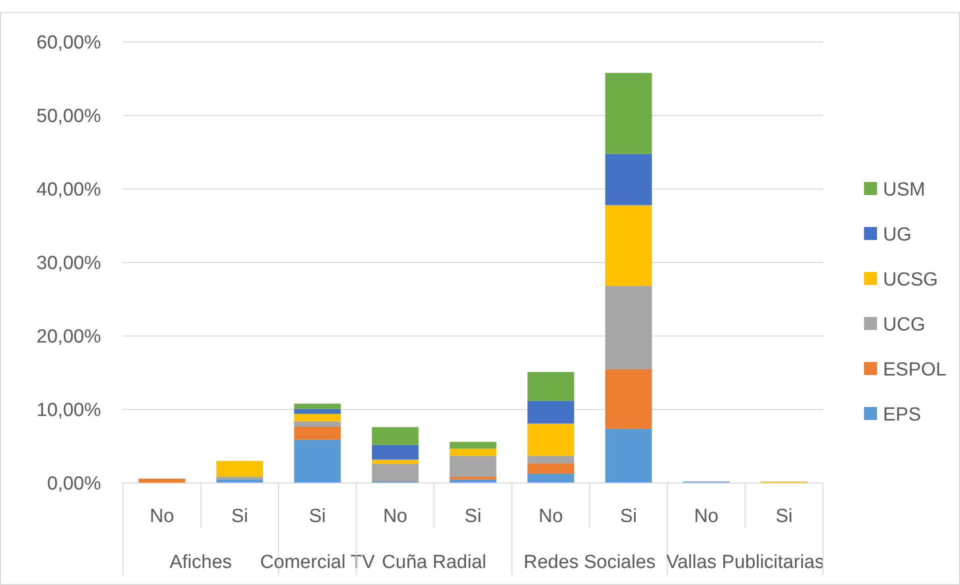  Describe the element at coordinates (904, 325) in the screenshot. I see `legend-label: UCG` at that location.